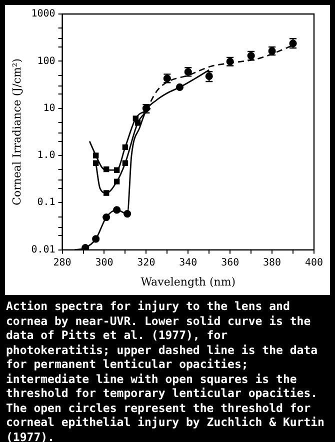  I want to click on x-tick-label: 360, so click(230, 262).